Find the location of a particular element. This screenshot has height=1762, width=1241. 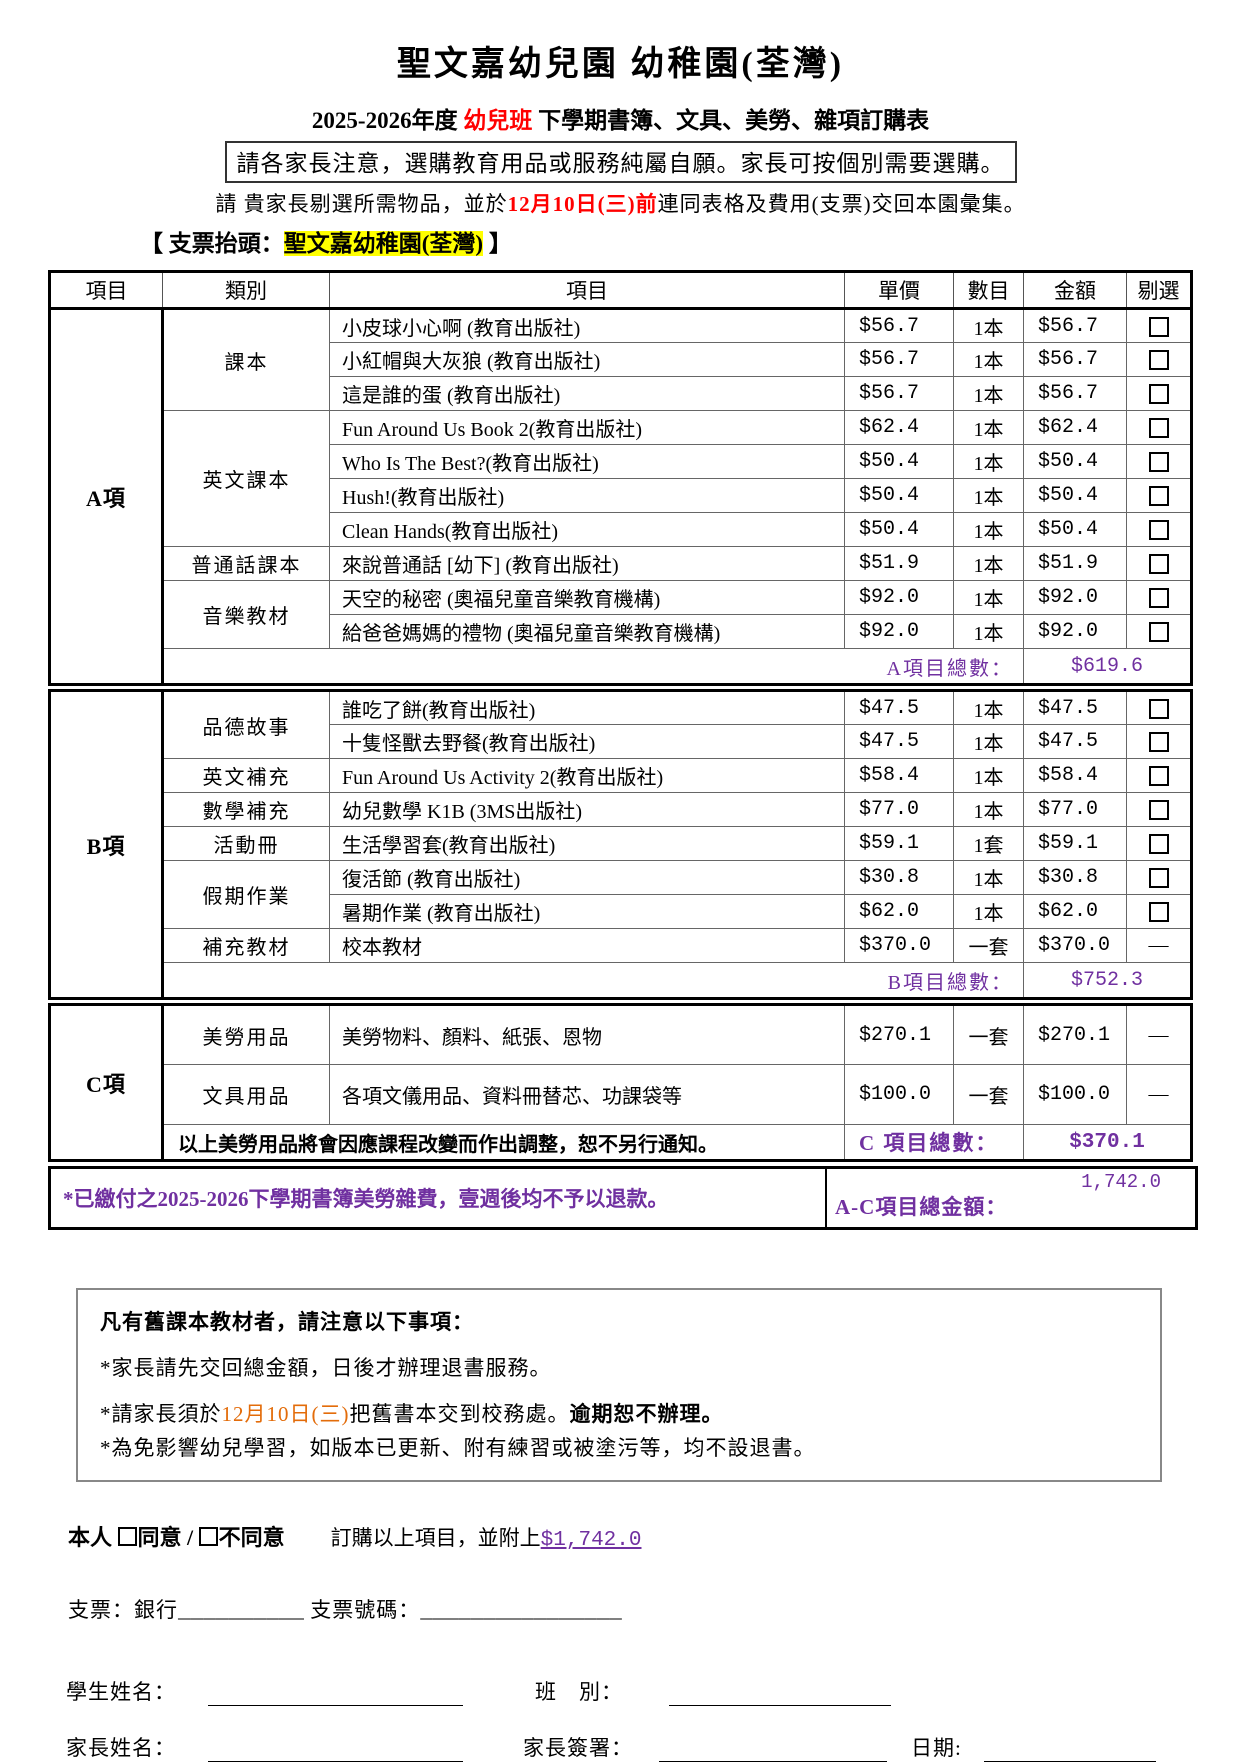

col-header: 數目 is located at coordinates (988, 290).